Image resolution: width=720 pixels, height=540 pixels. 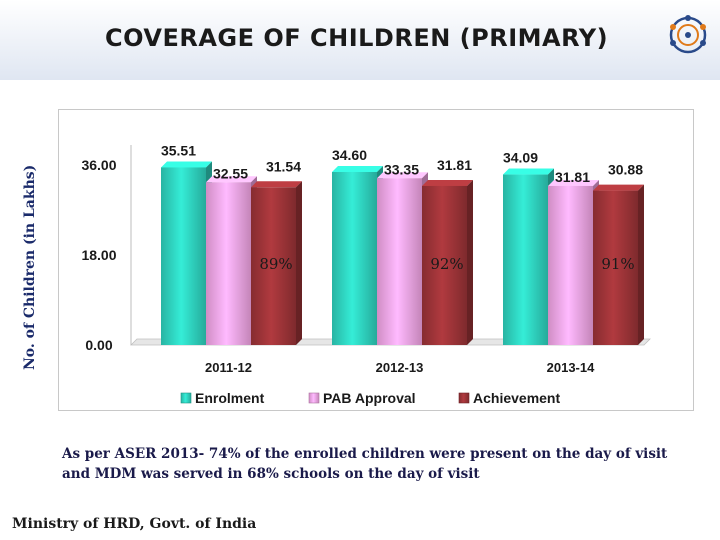 What do you see at coordinates (625, 170) in the screenshot?
I see `data-label: 30.88` at bounding box center [625, 170].